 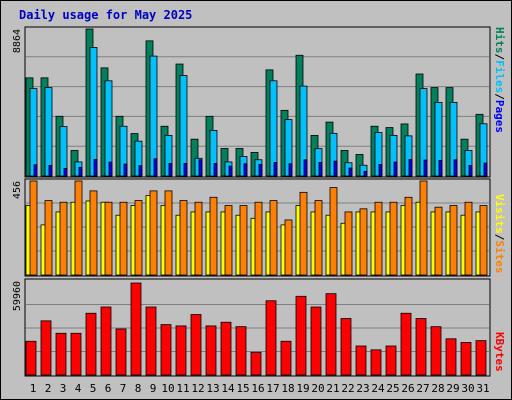 I want to click on day-label-25: 25, so click(x=392, y=388).